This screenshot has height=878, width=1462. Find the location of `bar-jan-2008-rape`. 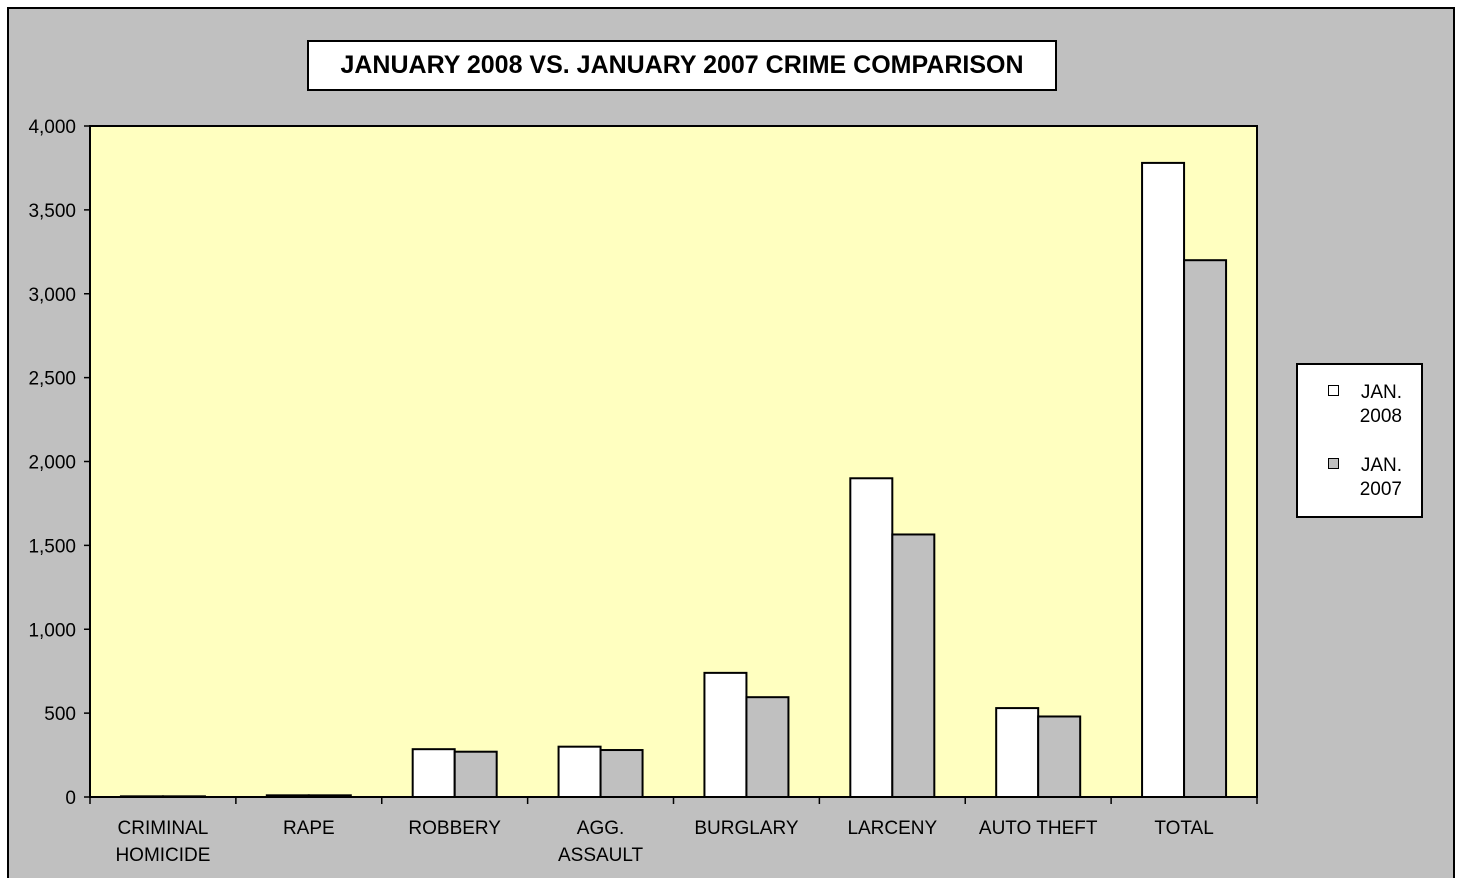

bar-jan-2008-rape is located at coordinates (287, 796).